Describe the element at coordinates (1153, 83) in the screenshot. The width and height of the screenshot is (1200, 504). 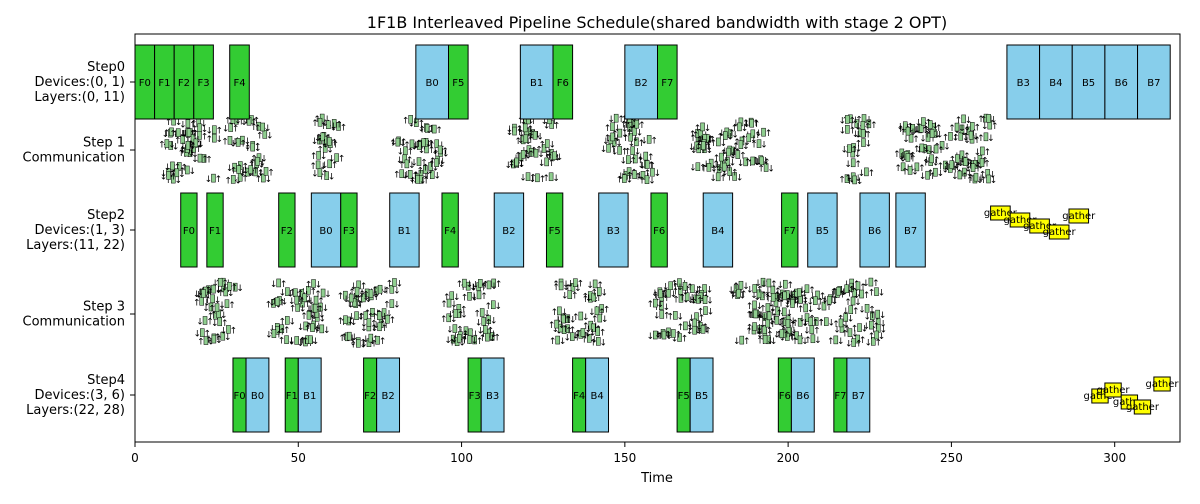
I see `task-label: B7` at that location.